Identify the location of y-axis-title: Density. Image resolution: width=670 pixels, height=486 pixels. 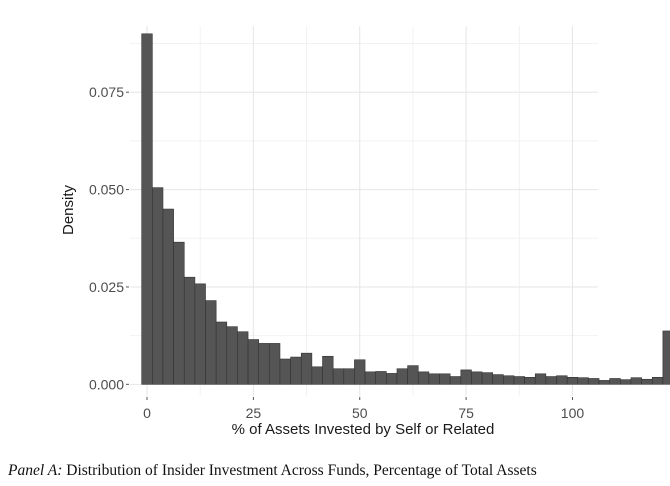
(68, 209).